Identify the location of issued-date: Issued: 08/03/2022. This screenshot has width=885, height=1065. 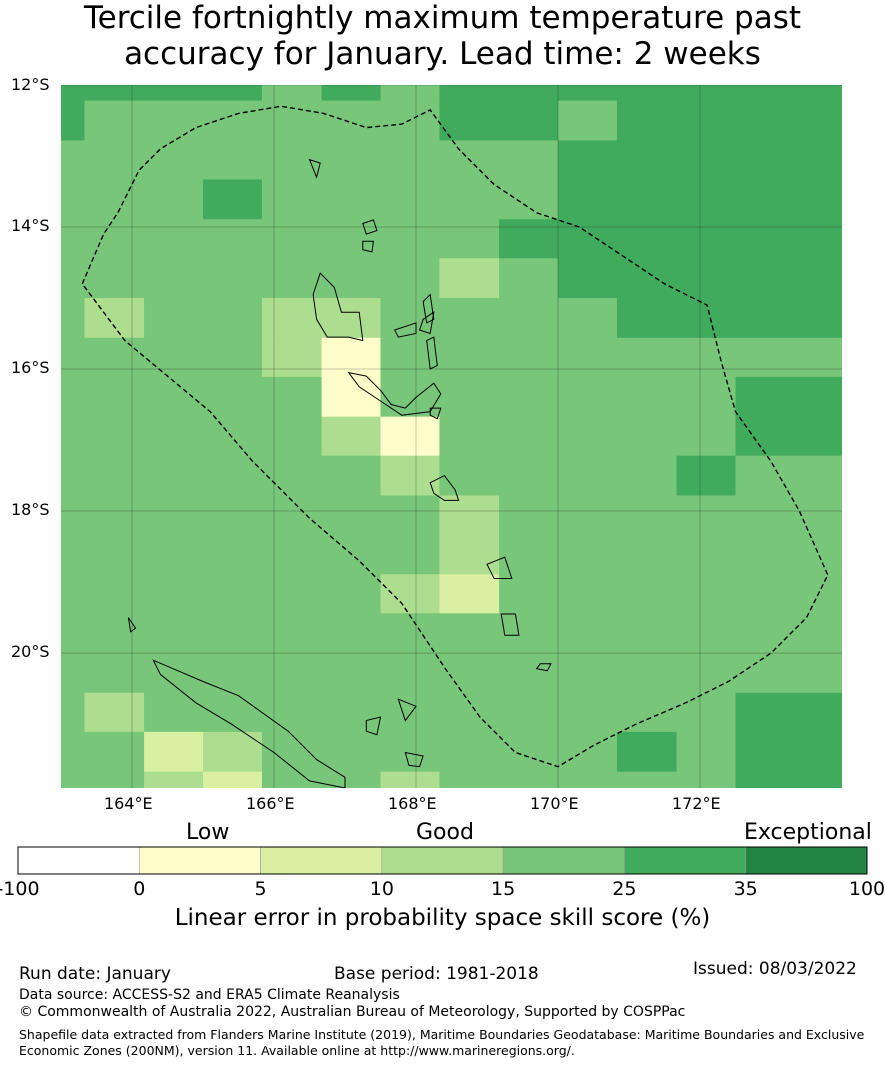
(775, 969).